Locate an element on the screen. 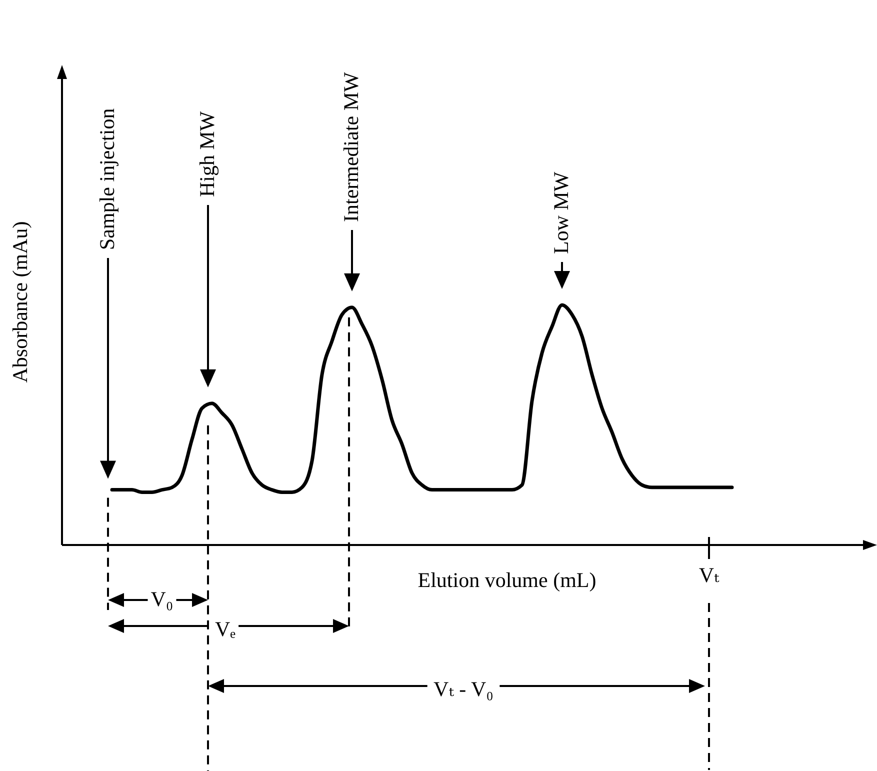 The width and height of the screenshot is (877, 771). text: Vₜ - V₀ is located at coordinates (464, 689).